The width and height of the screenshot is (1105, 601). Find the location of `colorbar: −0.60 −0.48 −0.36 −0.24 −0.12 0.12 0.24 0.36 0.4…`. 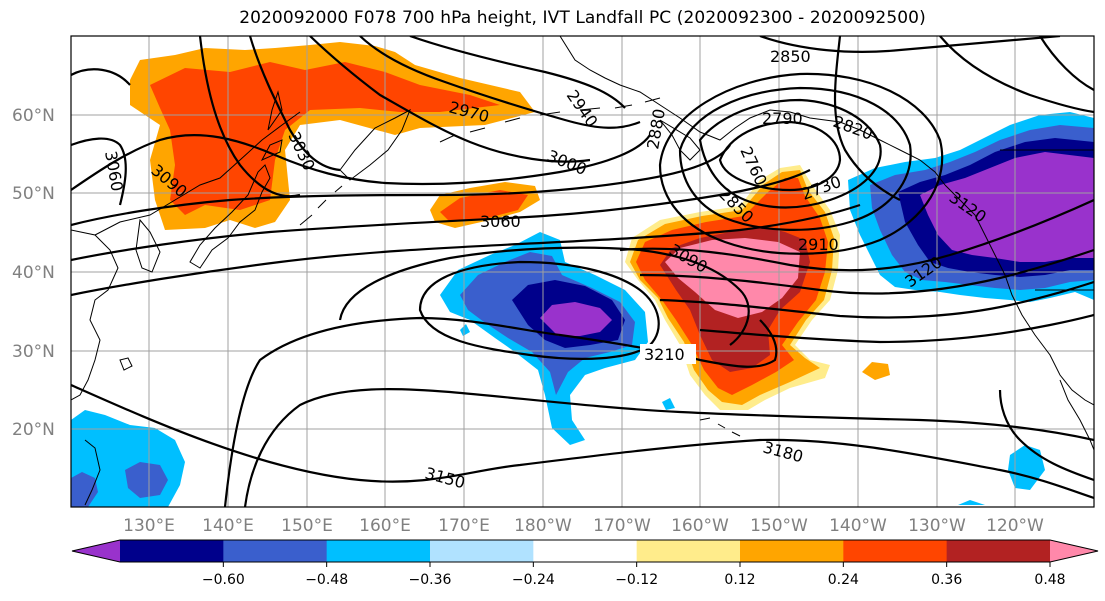

colorbar: −0.60 −0.48 −0.36 −0.24 −0.12 0.12 0.24 0.36 0.4… is located at coordinates (585, 563).